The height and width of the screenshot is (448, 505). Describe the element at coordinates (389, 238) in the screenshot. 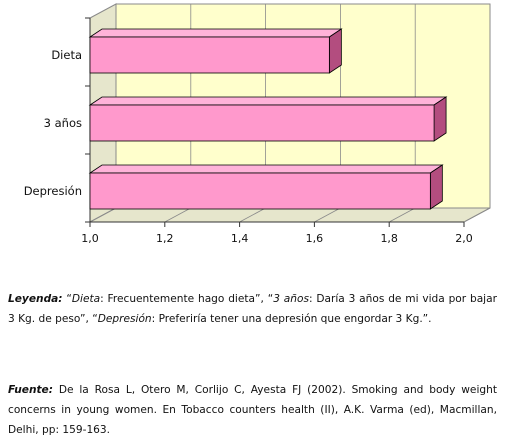

I see `x-tick-label: 1,8` at that location.